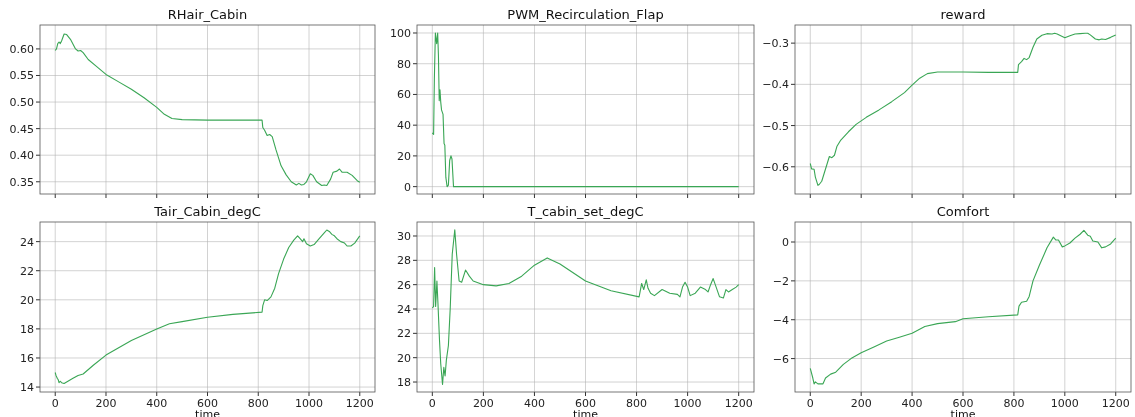  Describe the element at coordinates (404, 95) in the screenshot. I see `y-tick-label: 60` at that location.